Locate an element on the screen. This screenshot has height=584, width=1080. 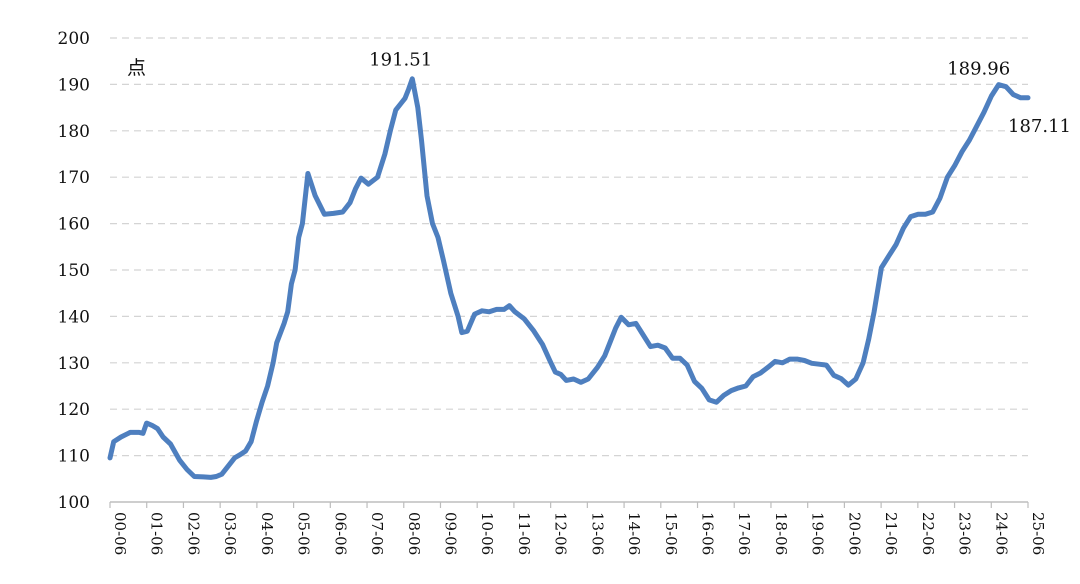
x-tick-label: 20-06 is located at coordinates (854, 533).